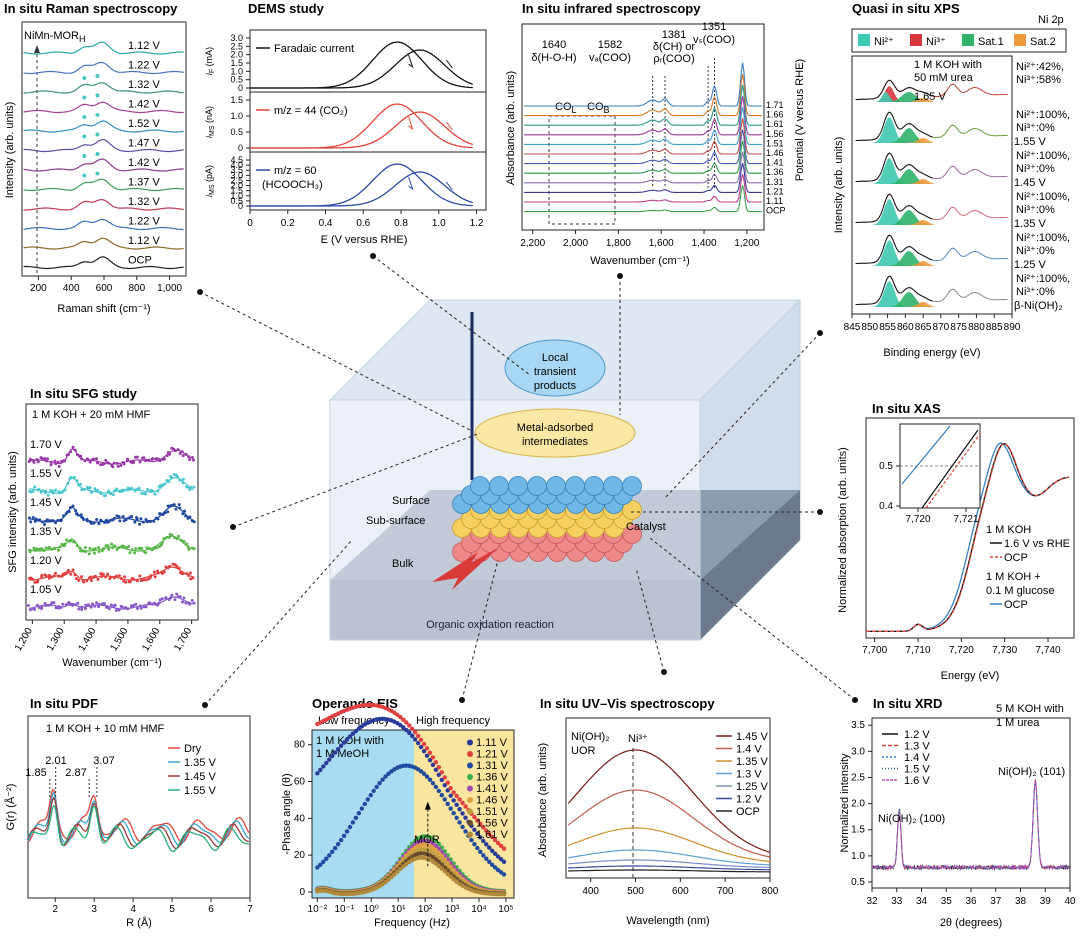 Image resolution: width=1080 pixels, height=937 pixels. What do you see at coordinates (286, 8) in the screenshot?
I see `dems-title: DEMS study` at bounding box center [286, 8].